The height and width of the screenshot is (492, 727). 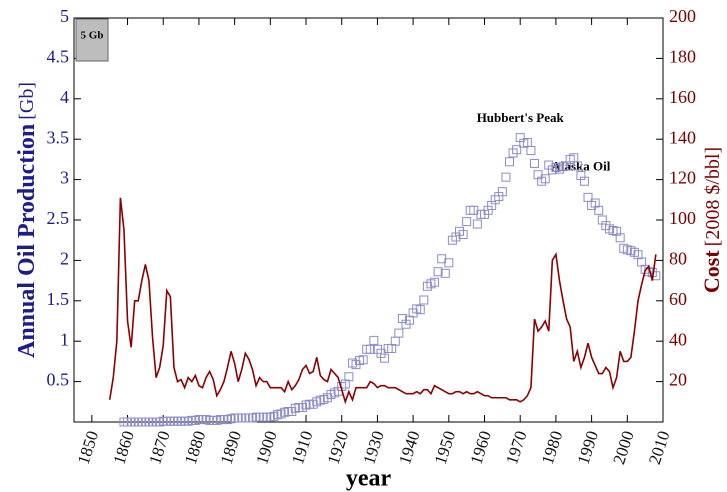 I want to click on legend-box-label: 5 Gb, so click(x=92, y=36).